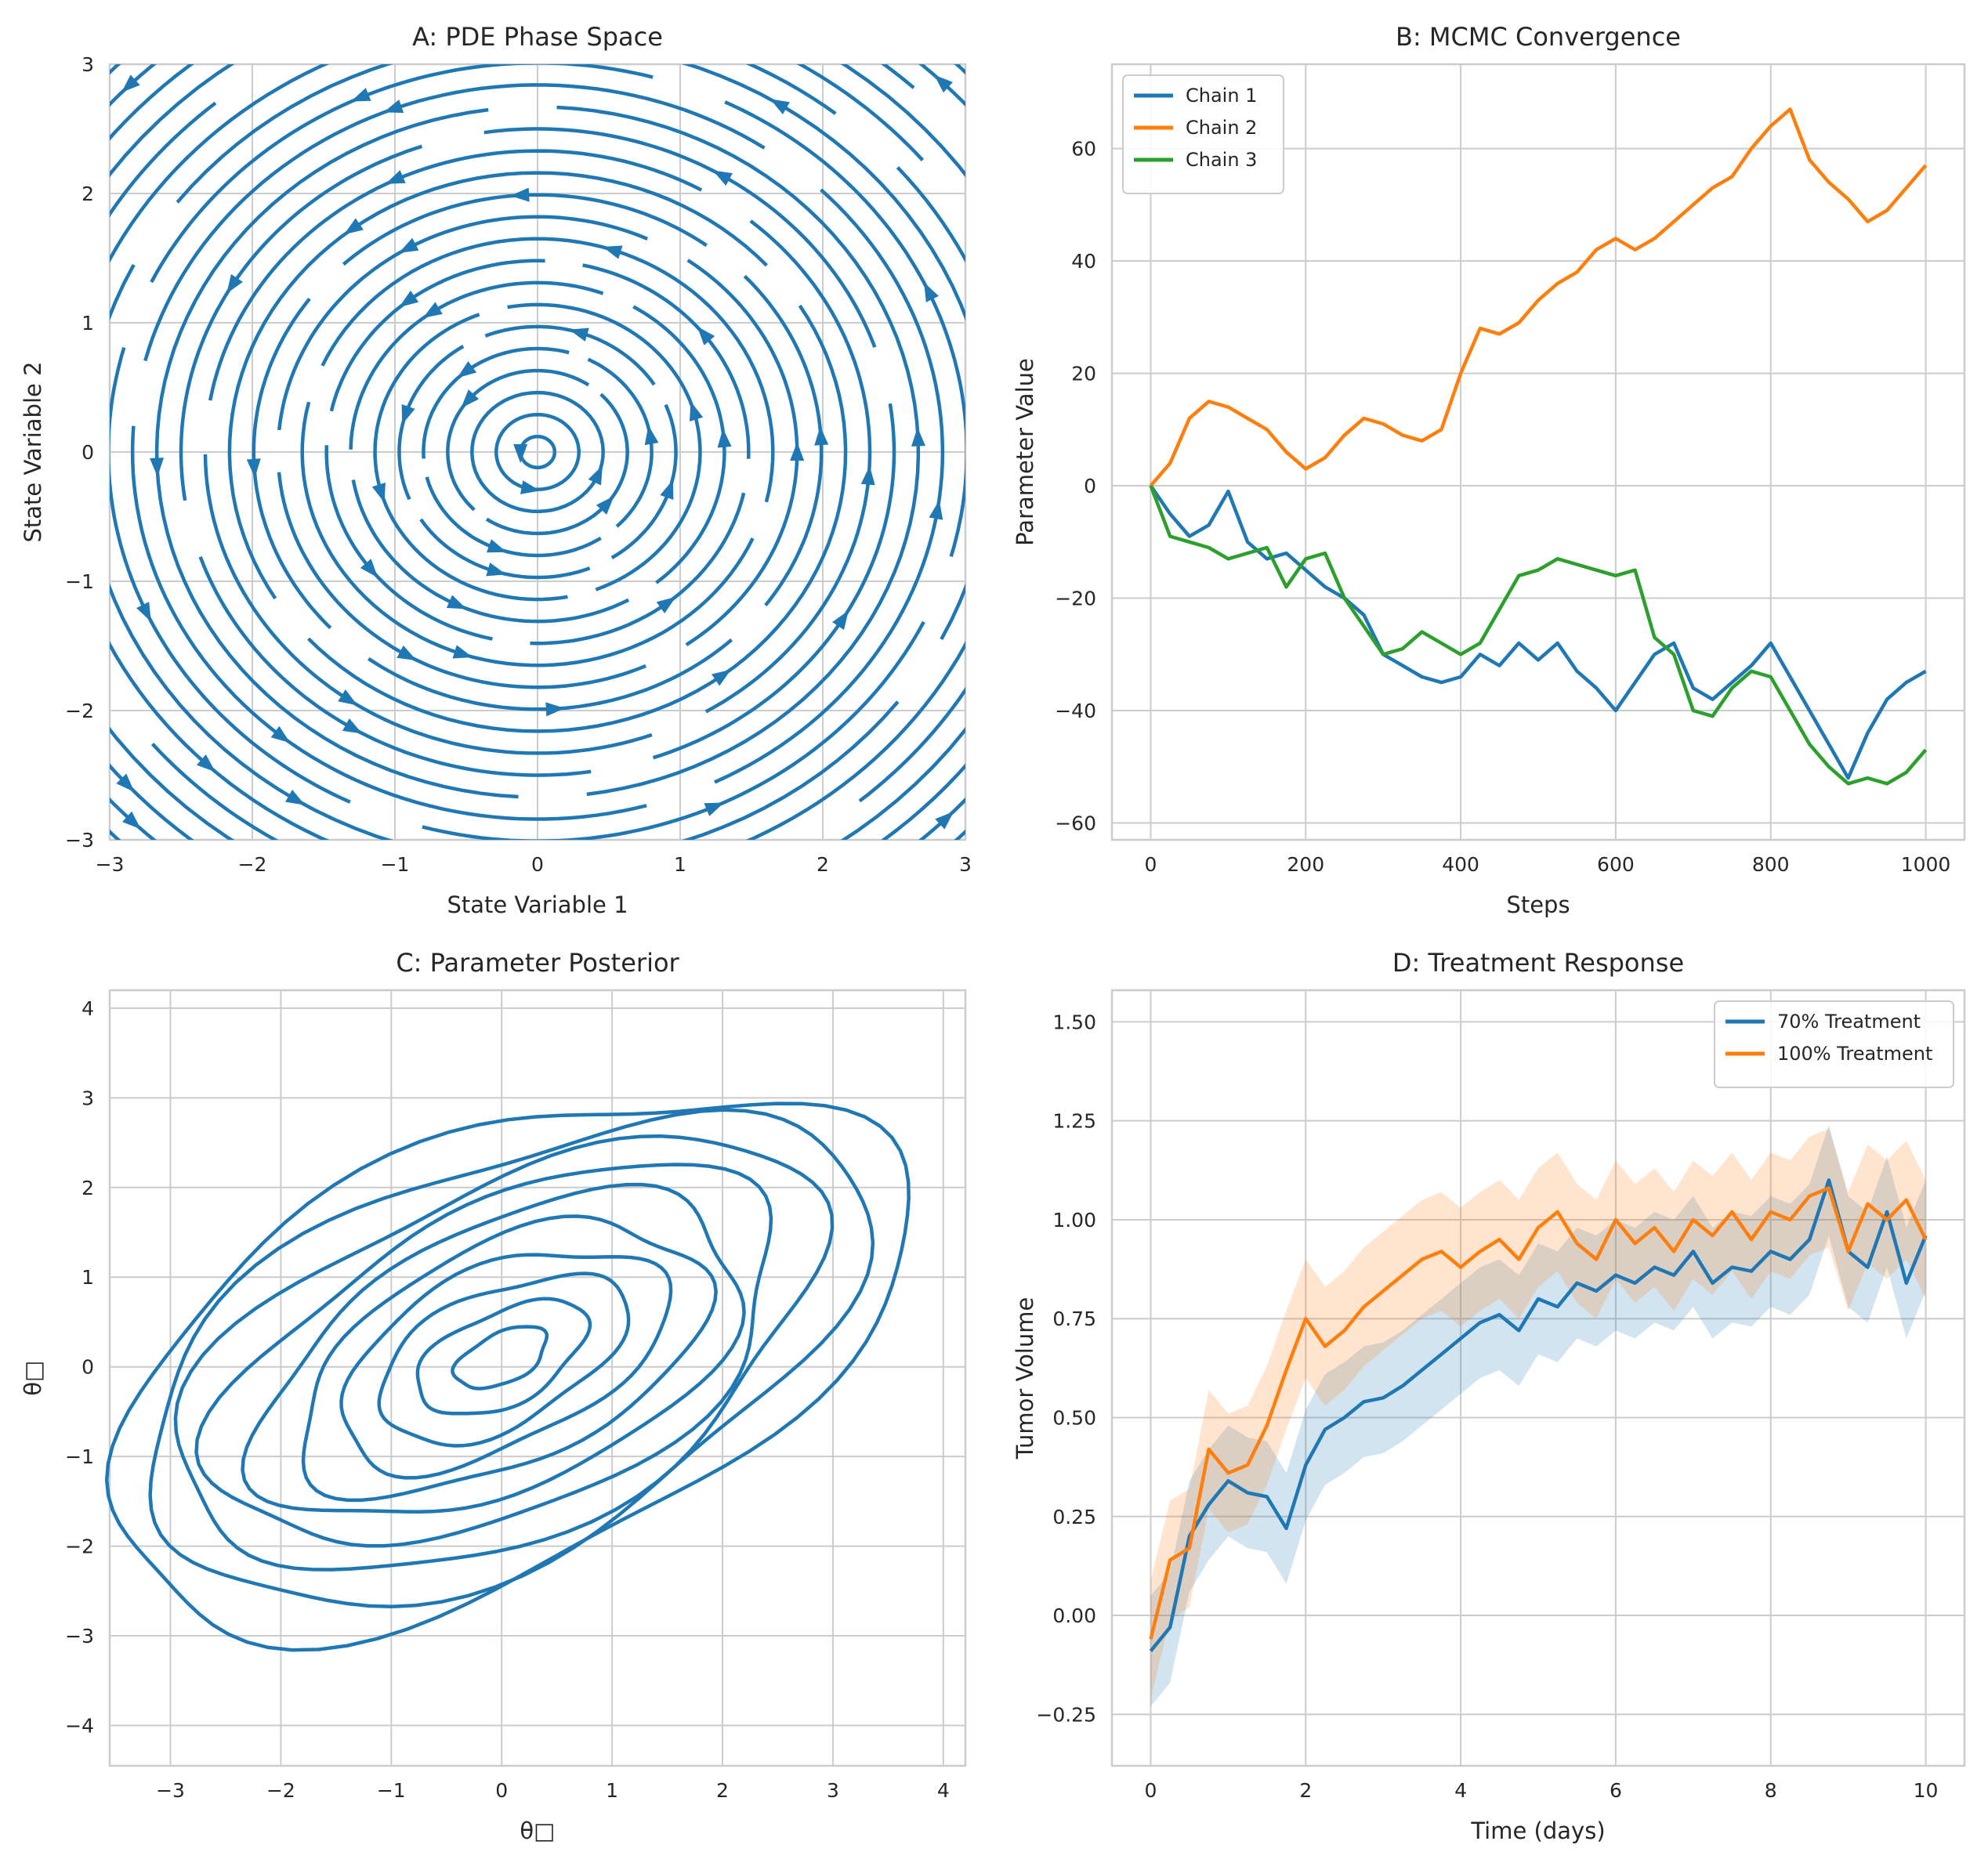  Describe the element at coordinates (1771, 864) in the screenshot. I see `x-tick-label: 800` at that location.